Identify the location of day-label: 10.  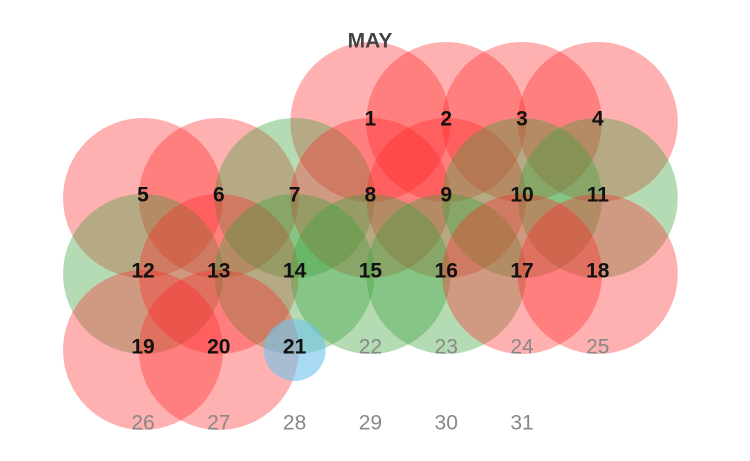
(521, 195).